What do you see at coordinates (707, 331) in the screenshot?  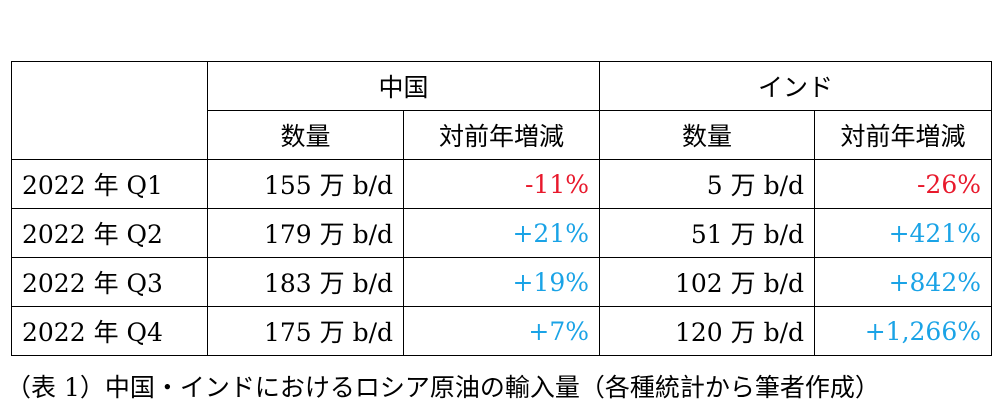 I see `india-volume-cell: 120 万 b/d` at bounding box center [707, 331].